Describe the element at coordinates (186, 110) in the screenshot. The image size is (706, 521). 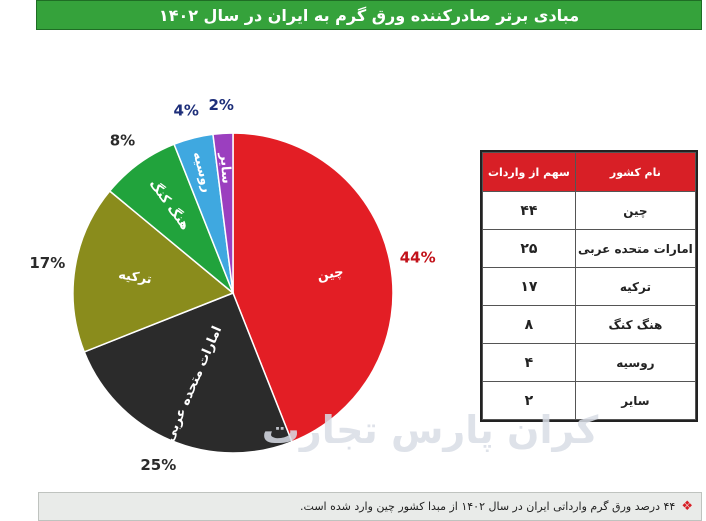
I see `percent-label: 4%` at that location.